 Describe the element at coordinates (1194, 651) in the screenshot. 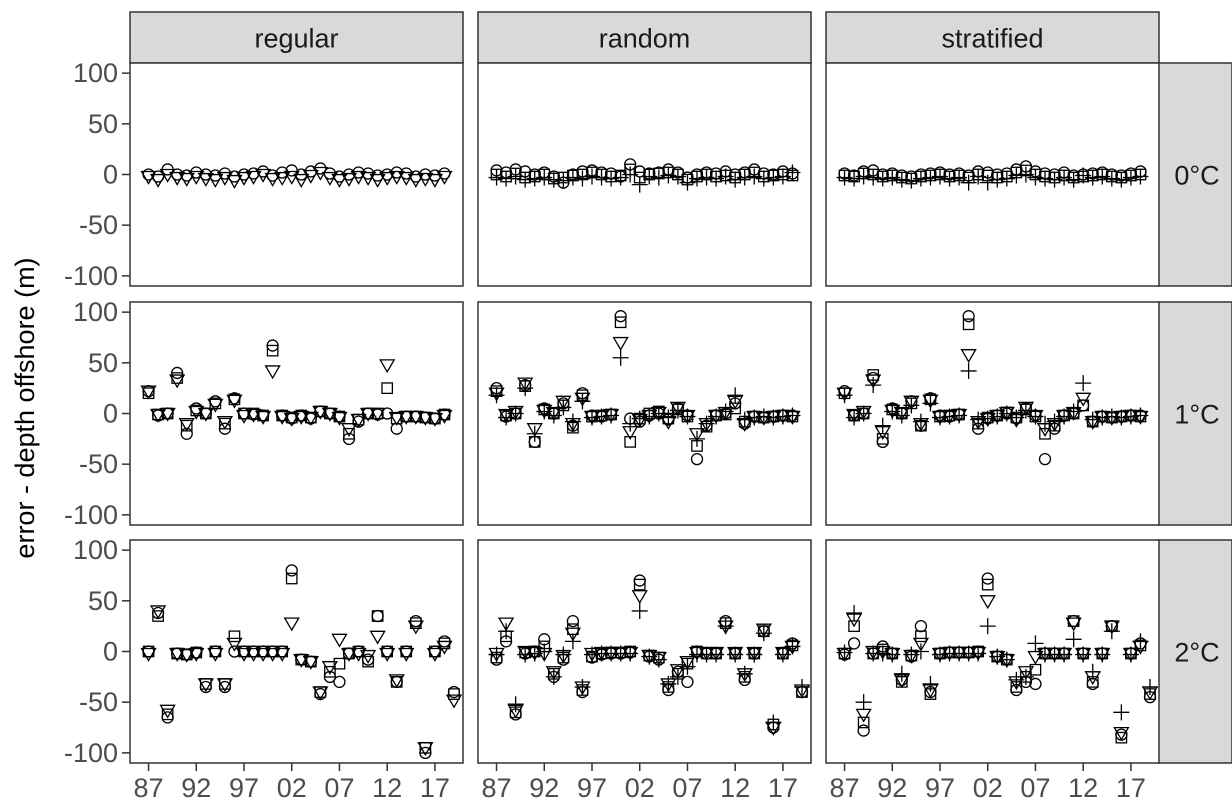

I see `row-strip` at that location.